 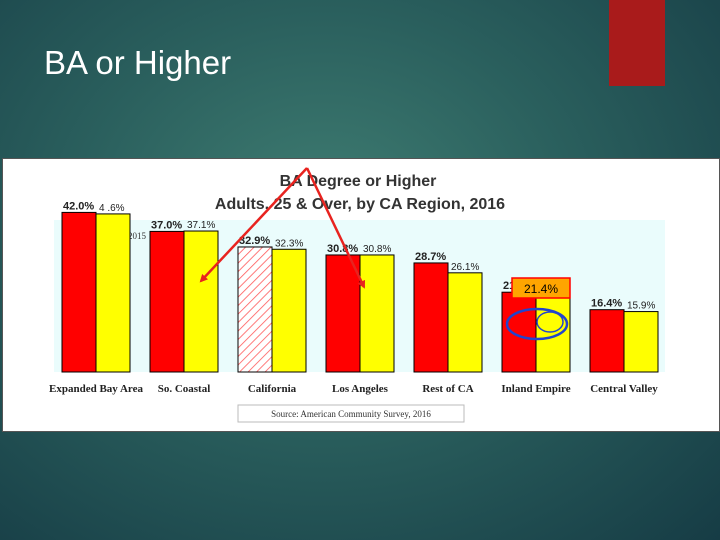 I want to click on arrow-to-los-angeles, so click(x=335, y=228).